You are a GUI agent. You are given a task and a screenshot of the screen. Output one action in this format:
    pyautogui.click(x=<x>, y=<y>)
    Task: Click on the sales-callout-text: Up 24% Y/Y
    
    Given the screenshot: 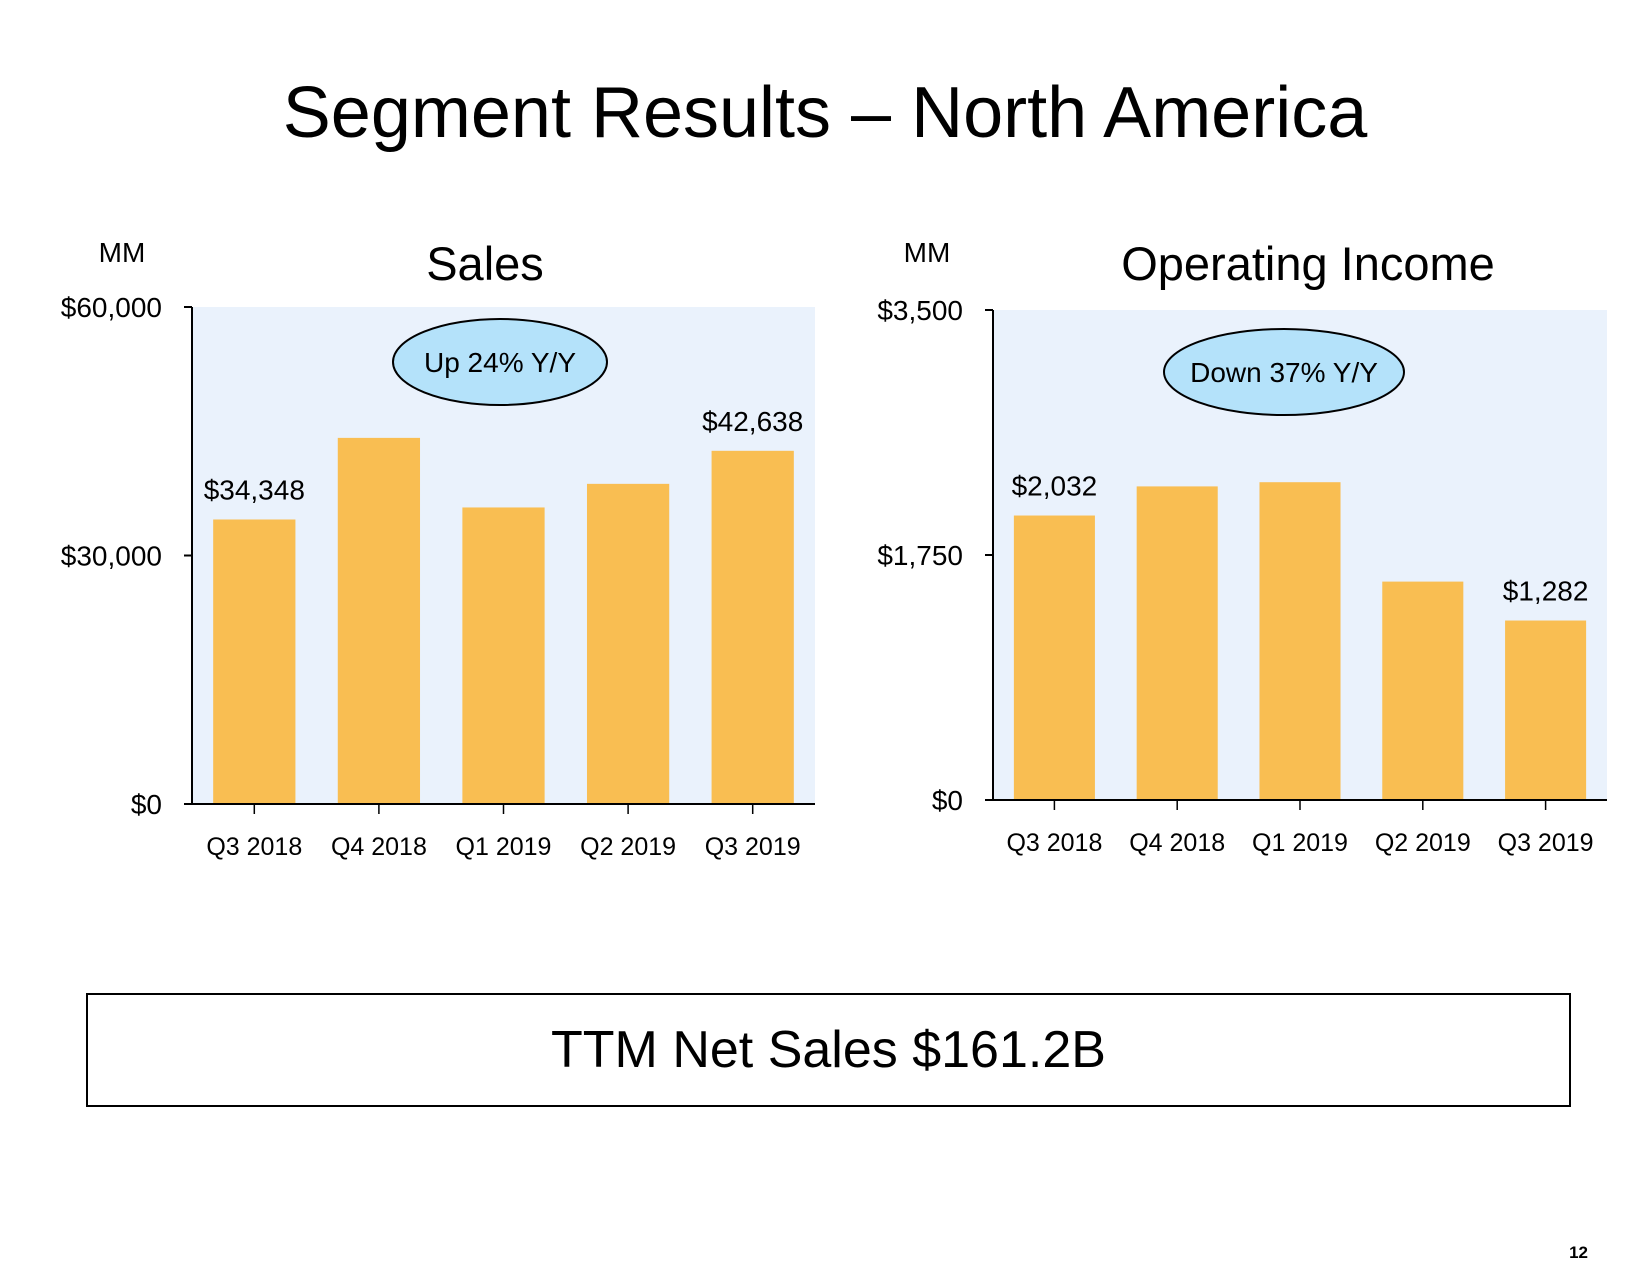 What is the action you would take?
    pyautogui.click(x=500, y=362)
    